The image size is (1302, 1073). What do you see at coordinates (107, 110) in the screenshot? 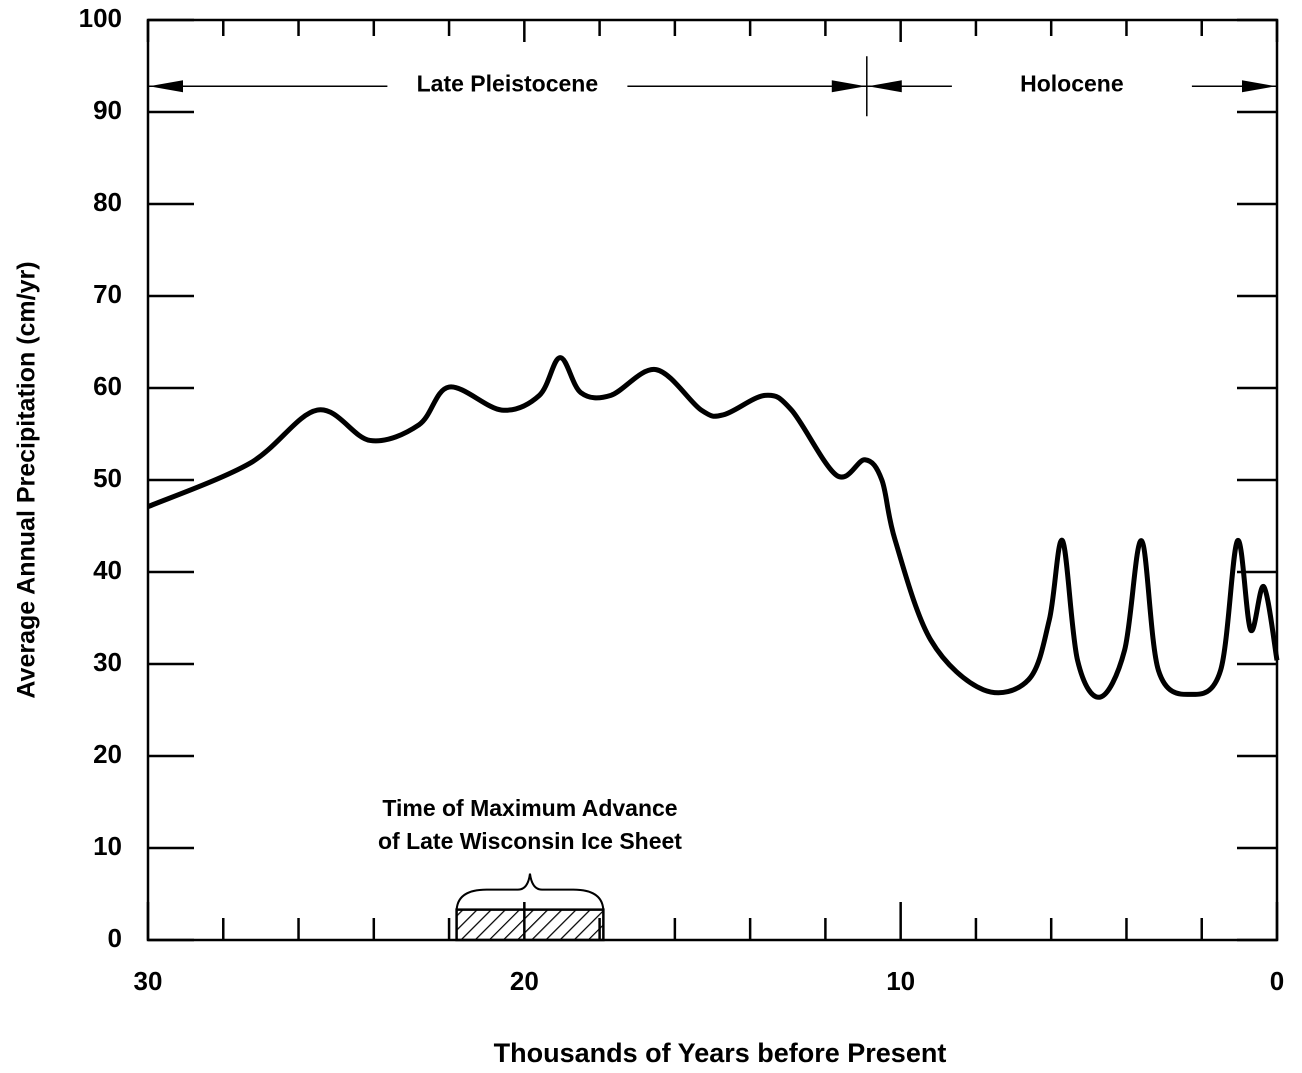
I see `y-tick-label: 90` at bounding box center [107, 110].